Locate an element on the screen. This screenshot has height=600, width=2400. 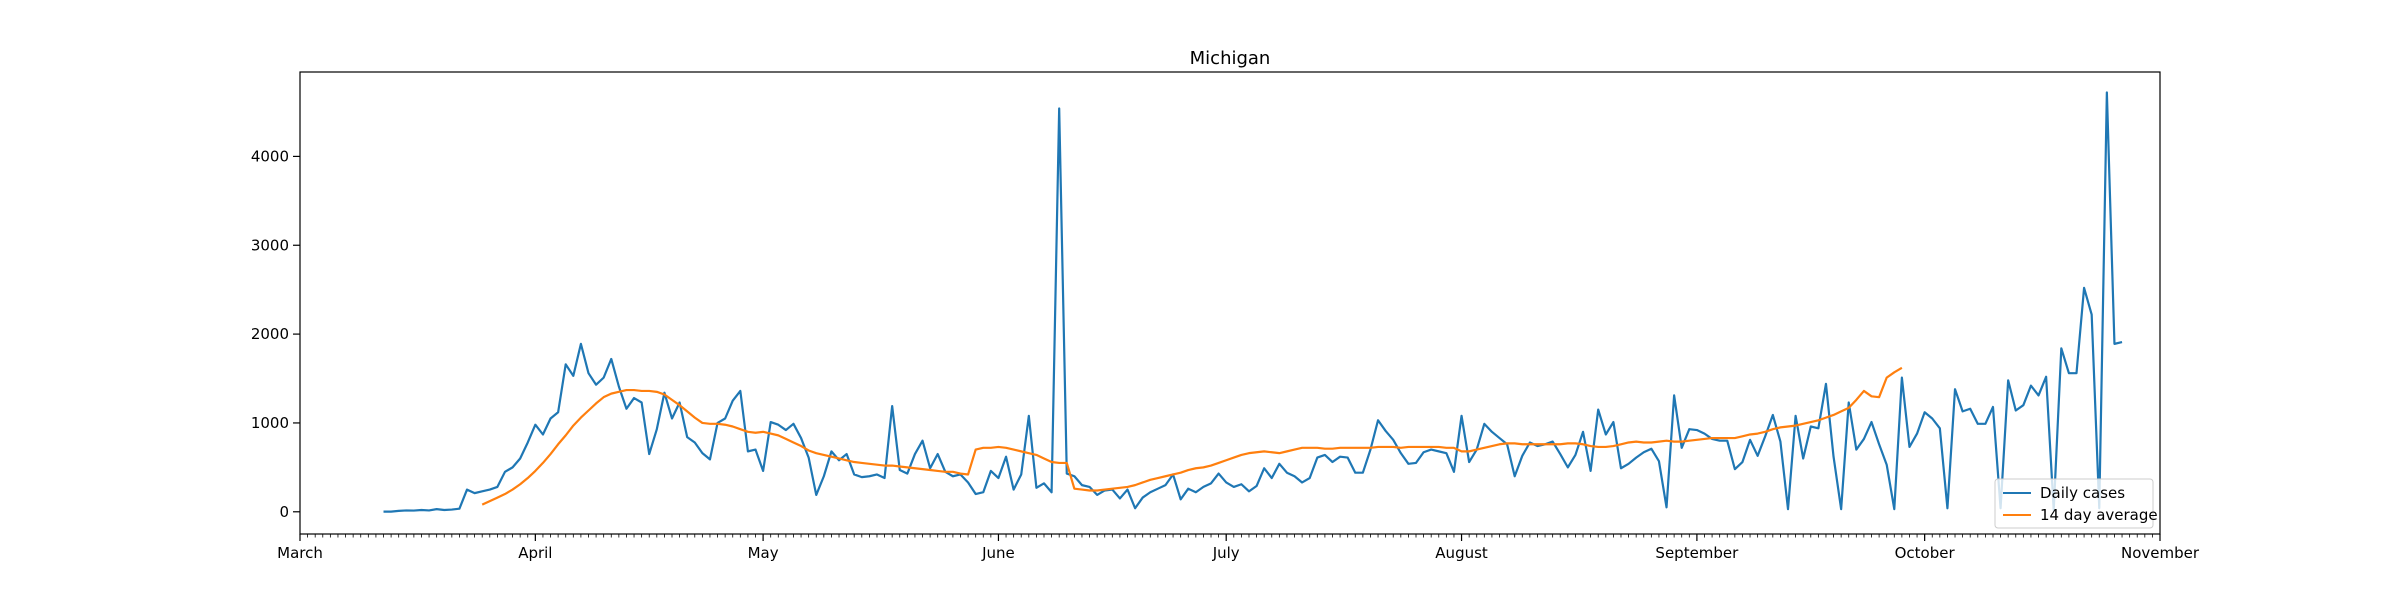
series-line-14-day-average is located at coordinates (1192, 436).